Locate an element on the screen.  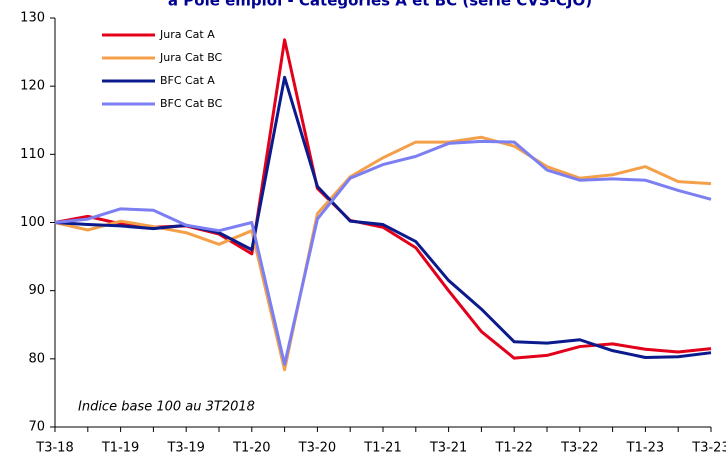
y-tick-label: 110 is located at coordinates (32, 154).